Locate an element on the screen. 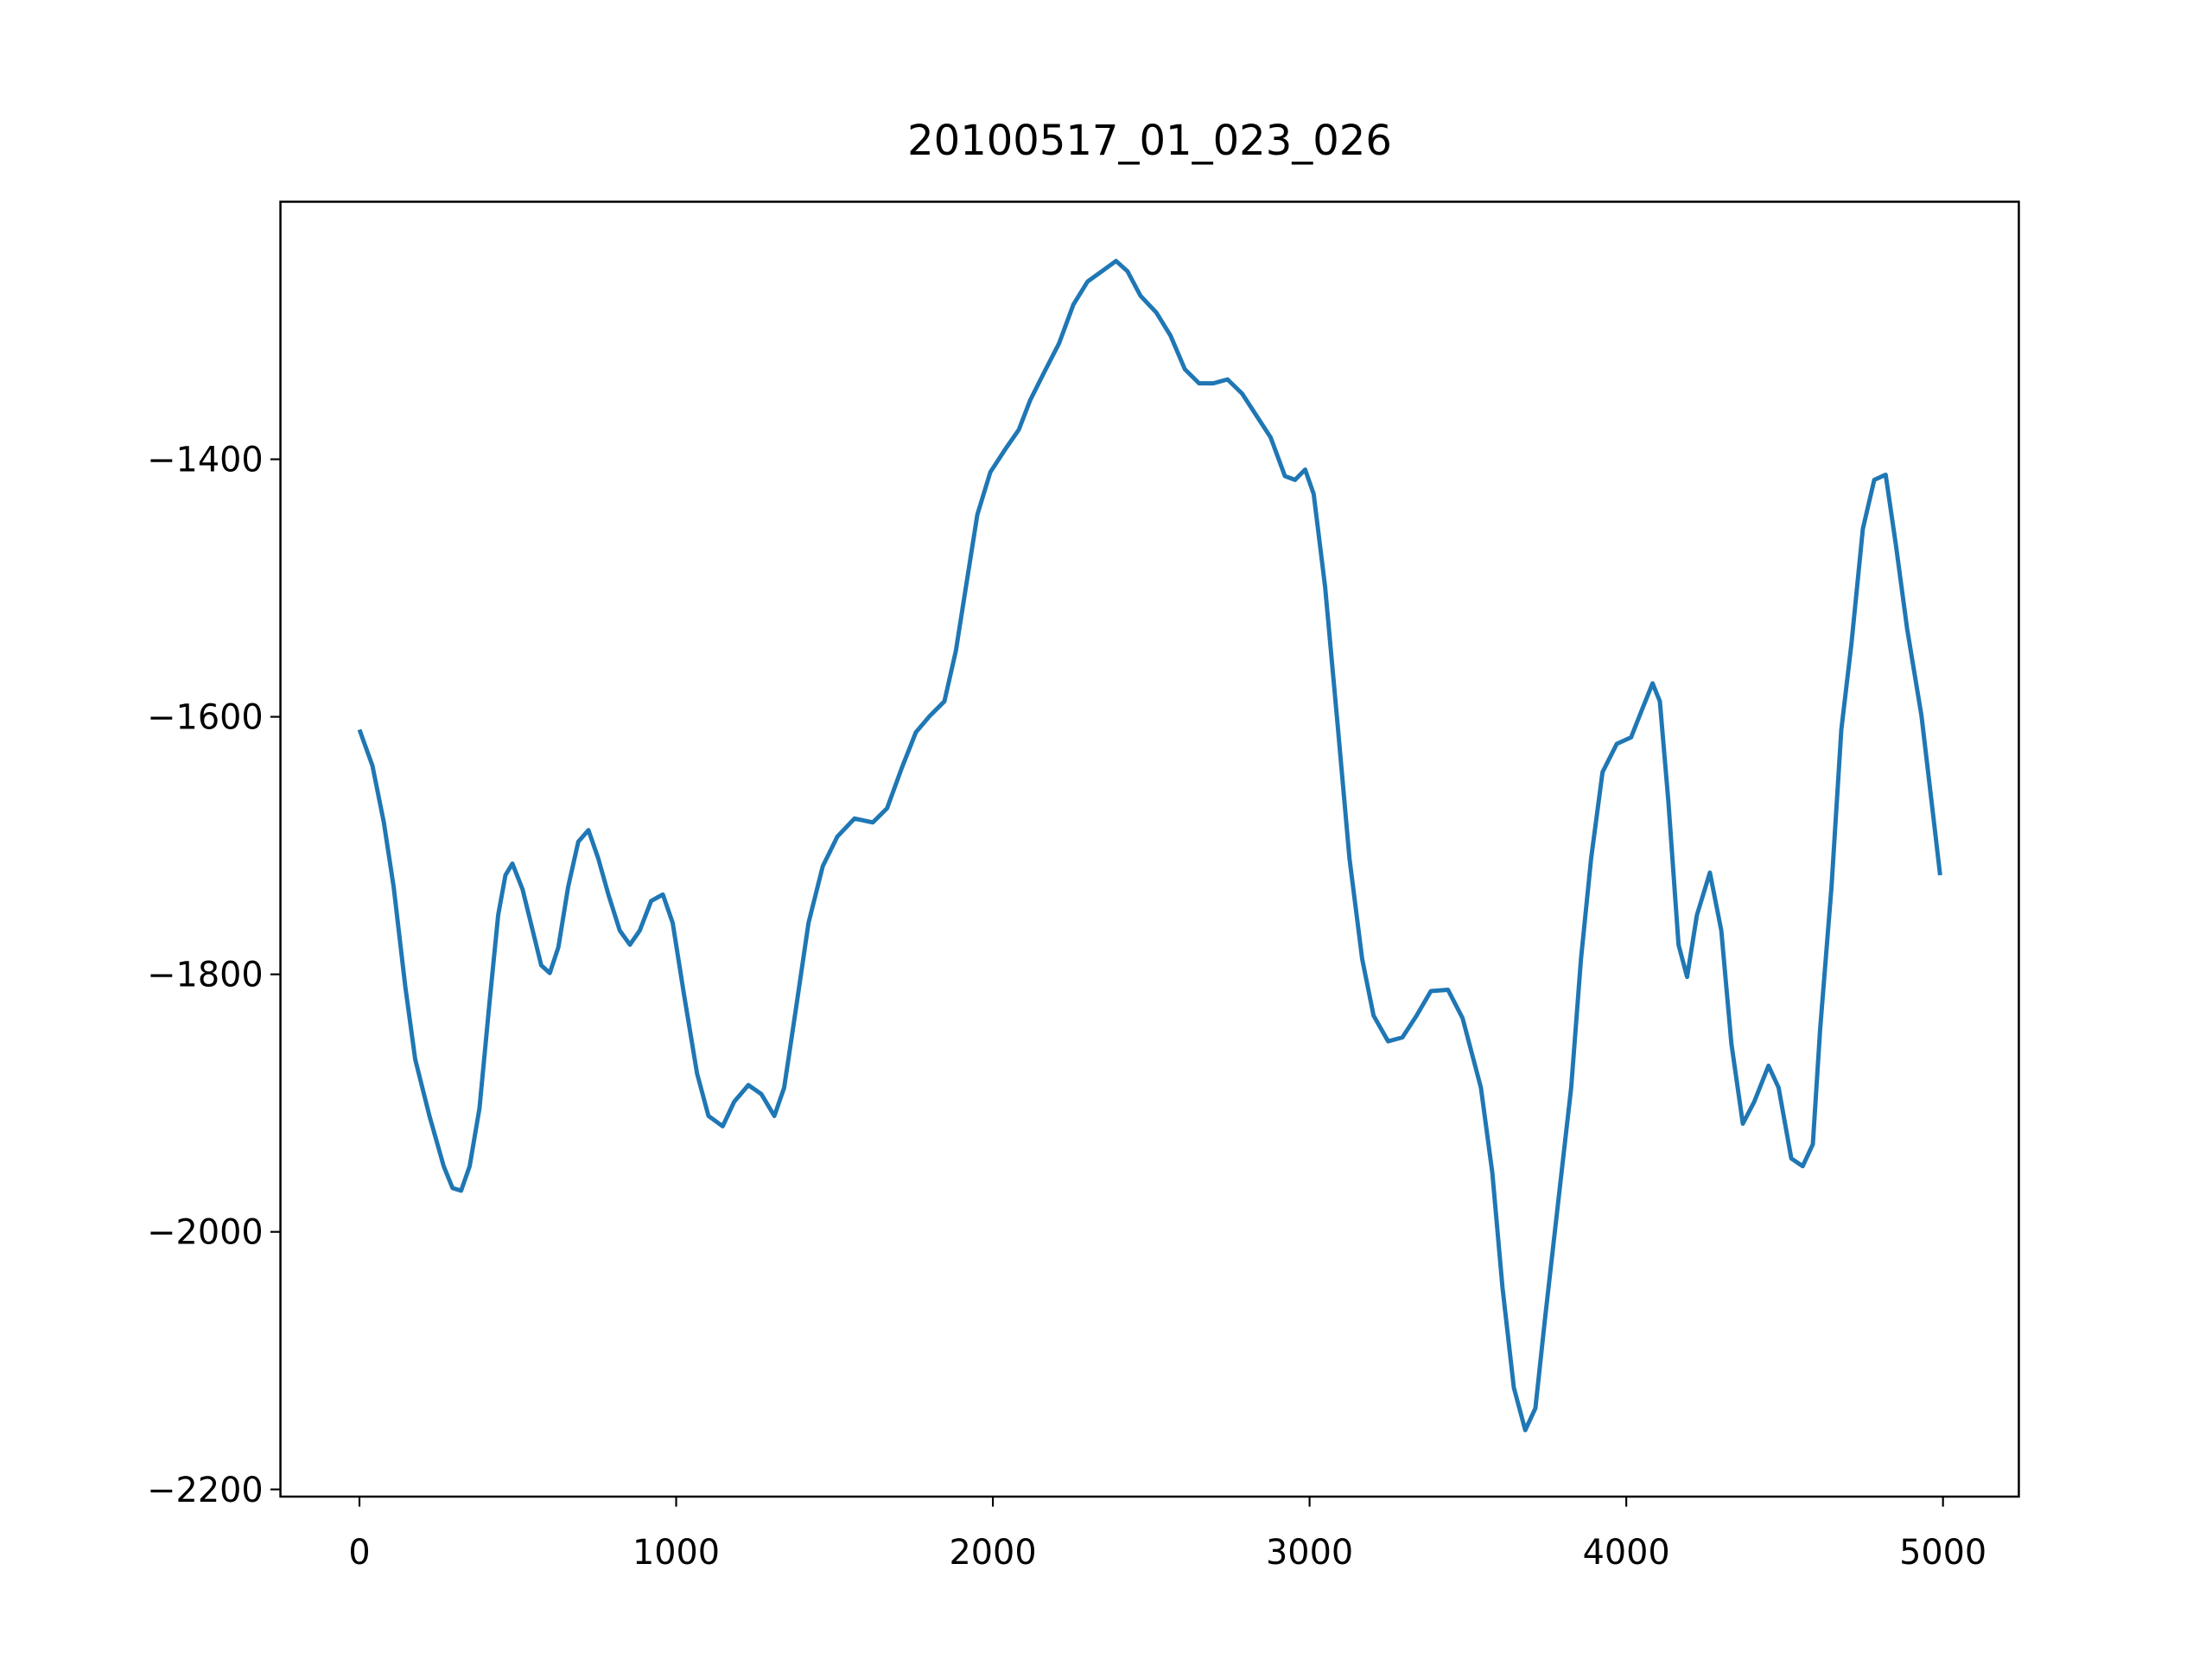 The width and height of the screenshot is (2212, 1659). y-tick-label: −2000 is located at coordinates (205, 1233).